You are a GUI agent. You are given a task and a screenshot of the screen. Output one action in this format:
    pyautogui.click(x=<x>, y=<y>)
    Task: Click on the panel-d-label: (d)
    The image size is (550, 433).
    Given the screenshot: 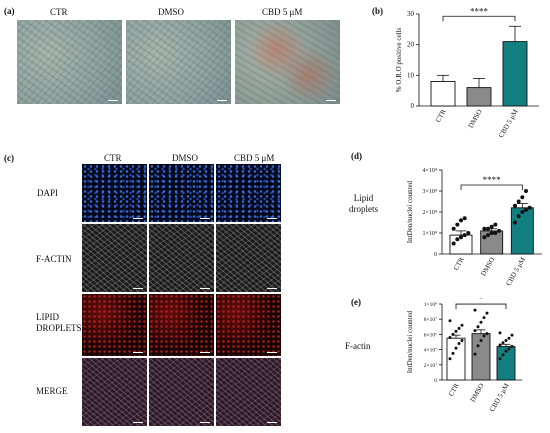 What is the action you would take?
    pyautogui.click(x=356, y=156)
    